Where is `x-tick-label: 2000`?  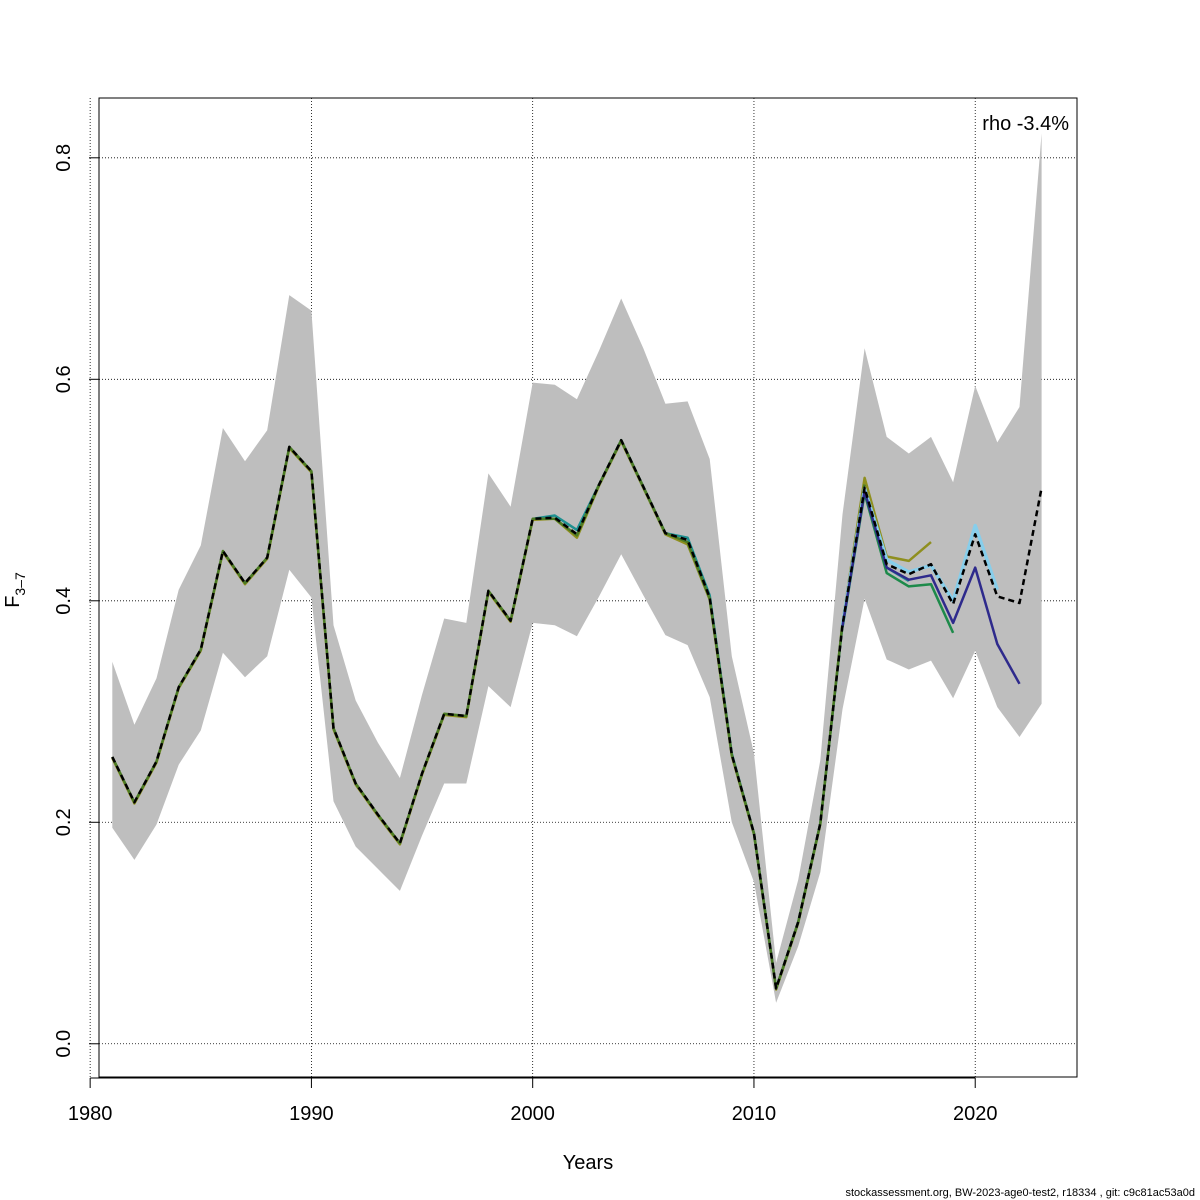
x-tick-label: 2000 is located at coordinates (532, 1114).